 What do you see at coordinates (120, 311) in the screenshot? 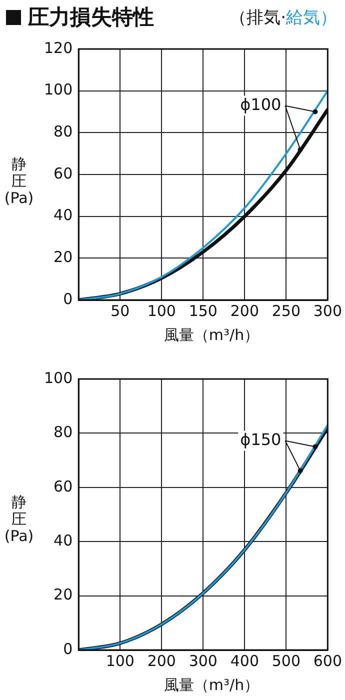
I see `x-tick-label: 50` at bounding box center [120, 311].